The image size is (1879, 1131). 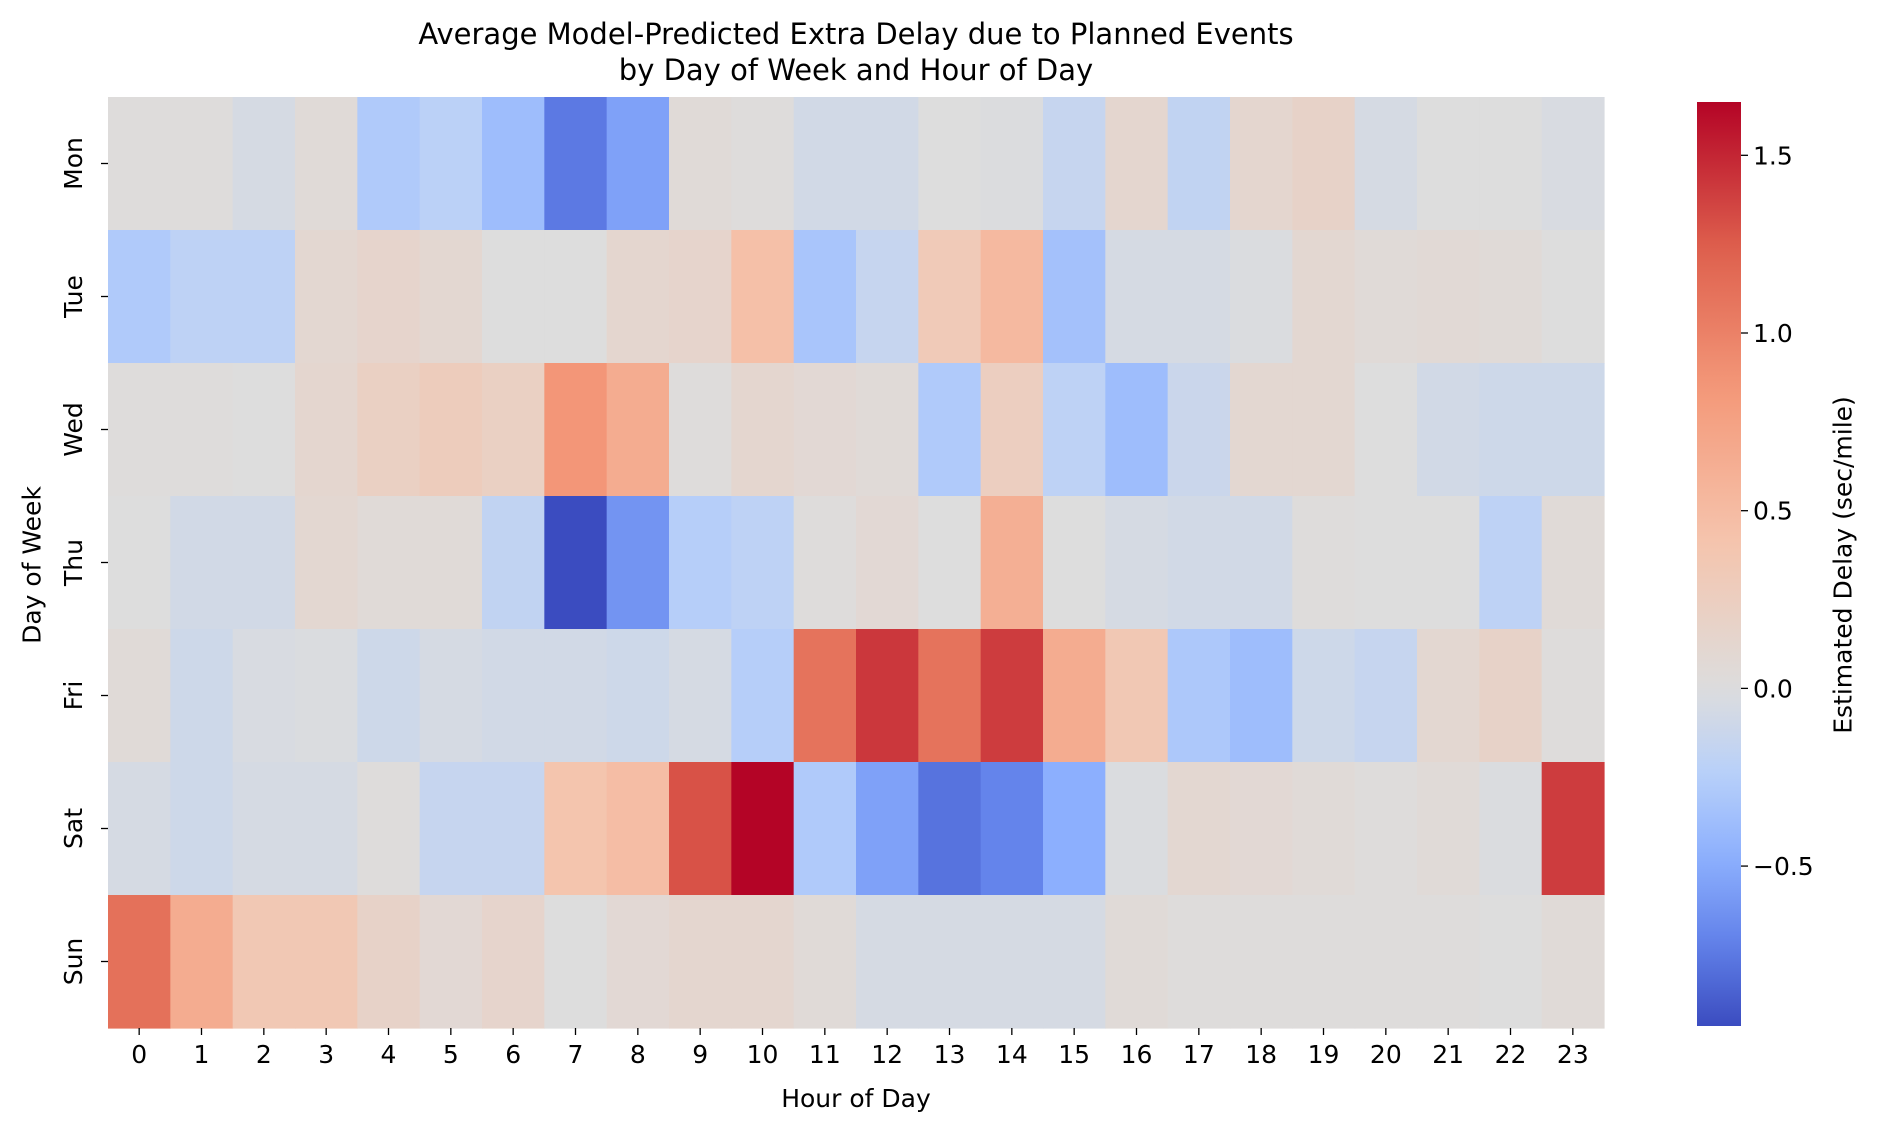 I want to click on x-tick-label: 7, so click(x=576, y=1054).